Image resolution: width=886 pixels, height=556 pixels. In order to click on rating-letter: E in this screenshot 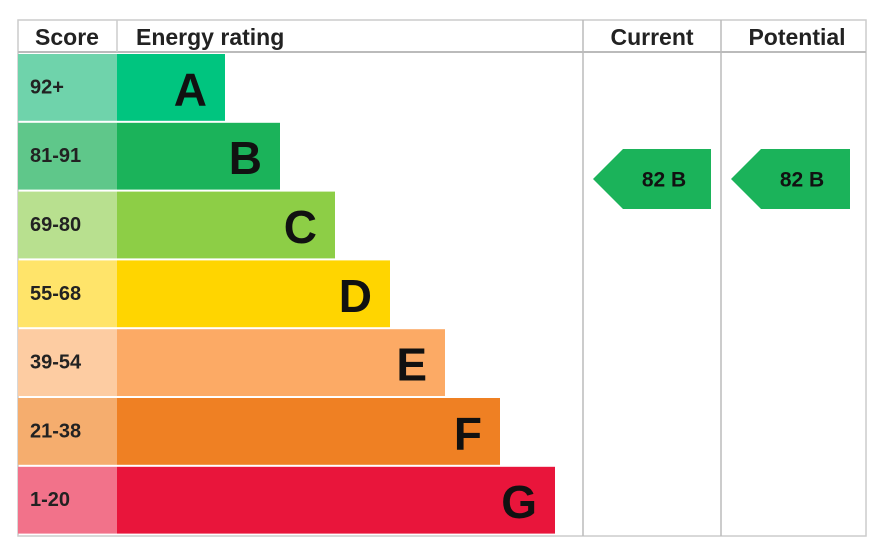, I will do `click(411, 365)`.